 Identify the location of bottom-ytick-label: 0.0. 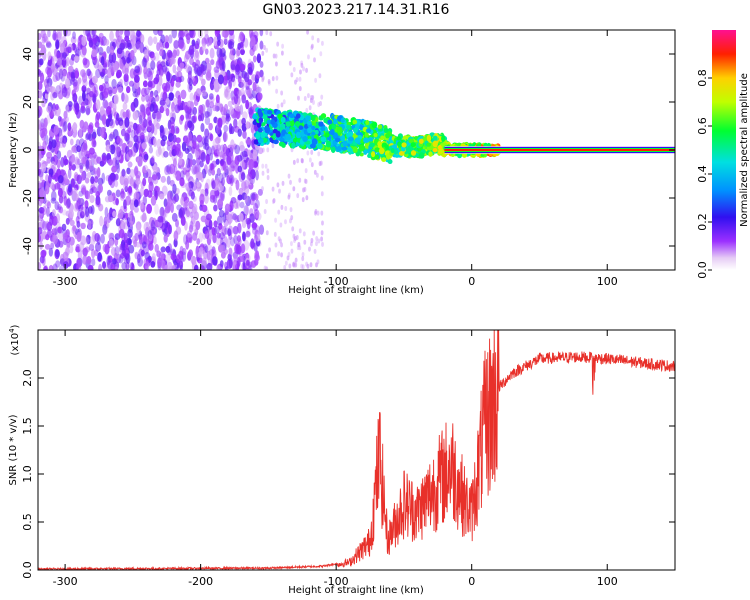
(27, 570).